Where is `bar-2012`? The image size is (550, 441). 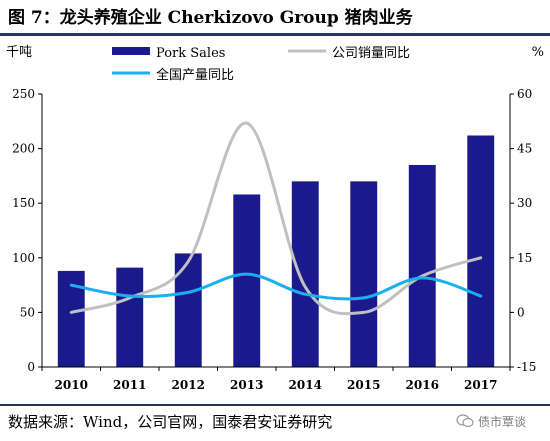
bar-2012 is located at coordinates (188, 310).